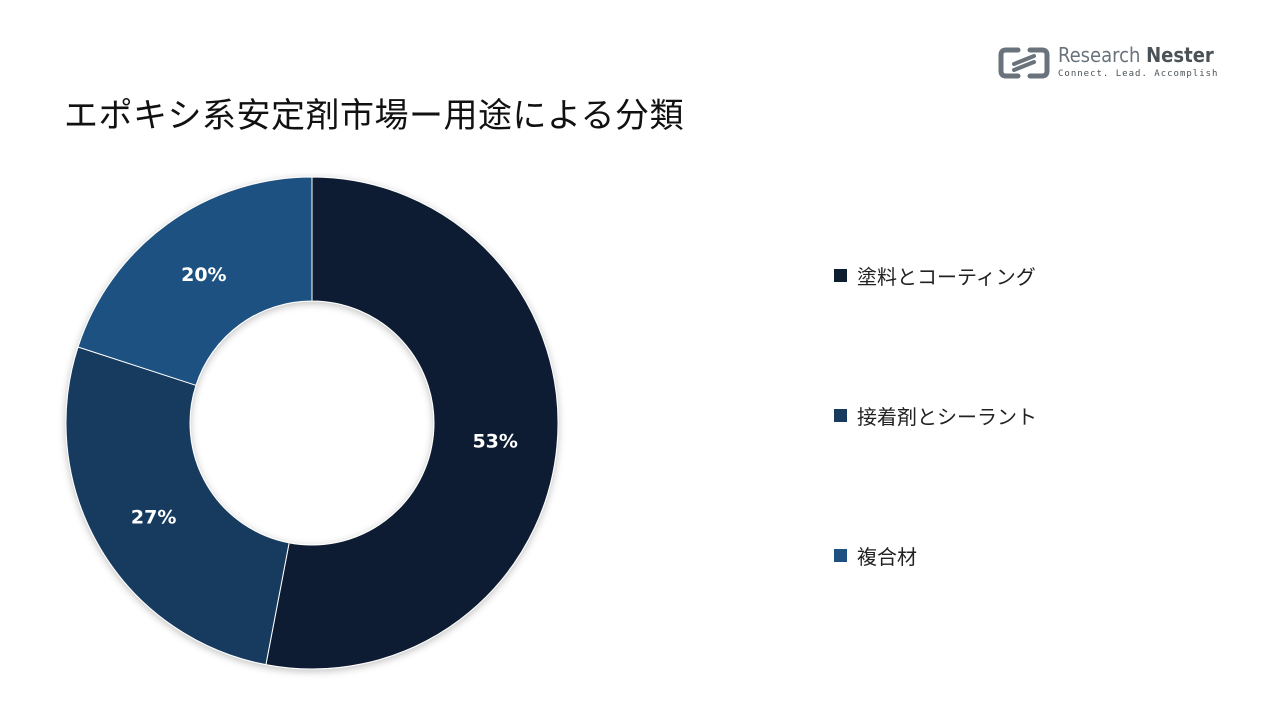 The height and width of the screenshot is (720, 1280). I want to click on logo-tagline: Connect. Lead. Accomplish, so click(1138, 74).